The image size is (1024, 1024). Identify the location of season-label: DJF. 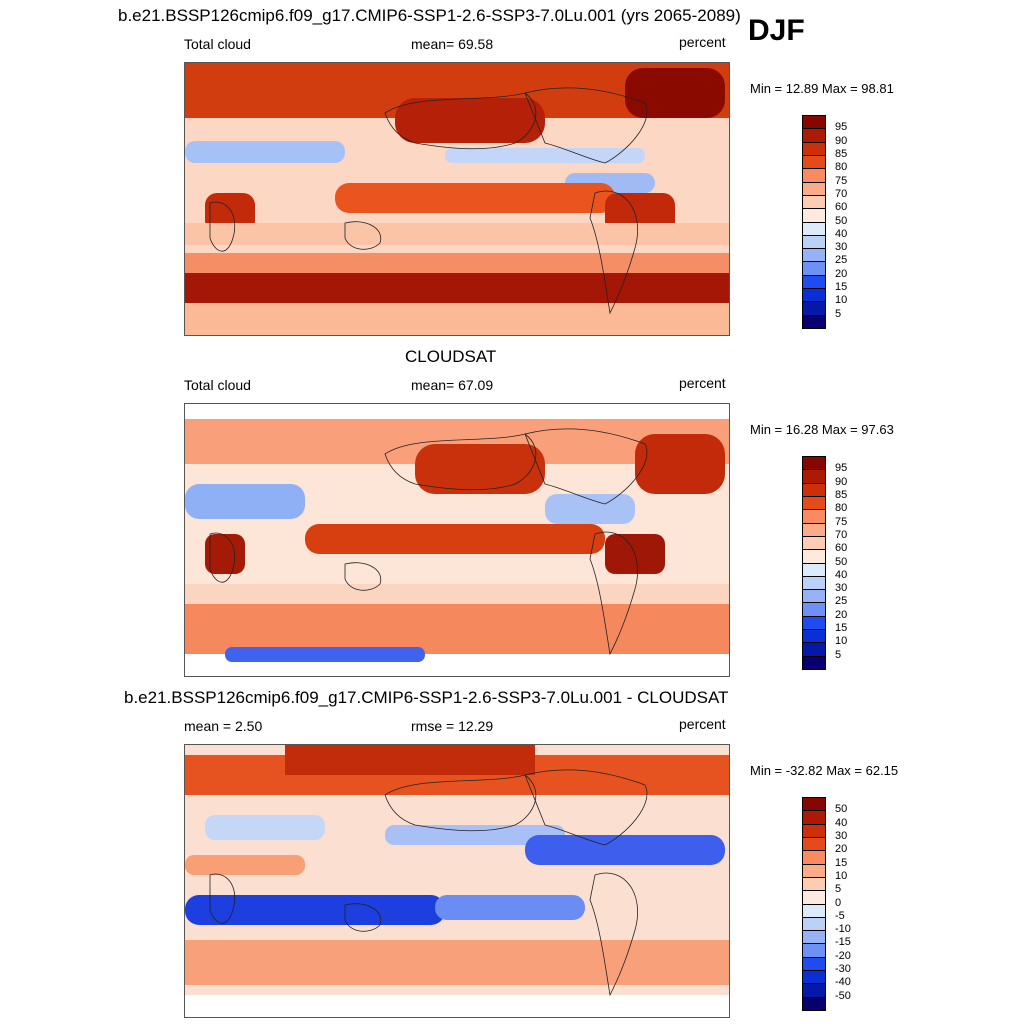
(776, 30).